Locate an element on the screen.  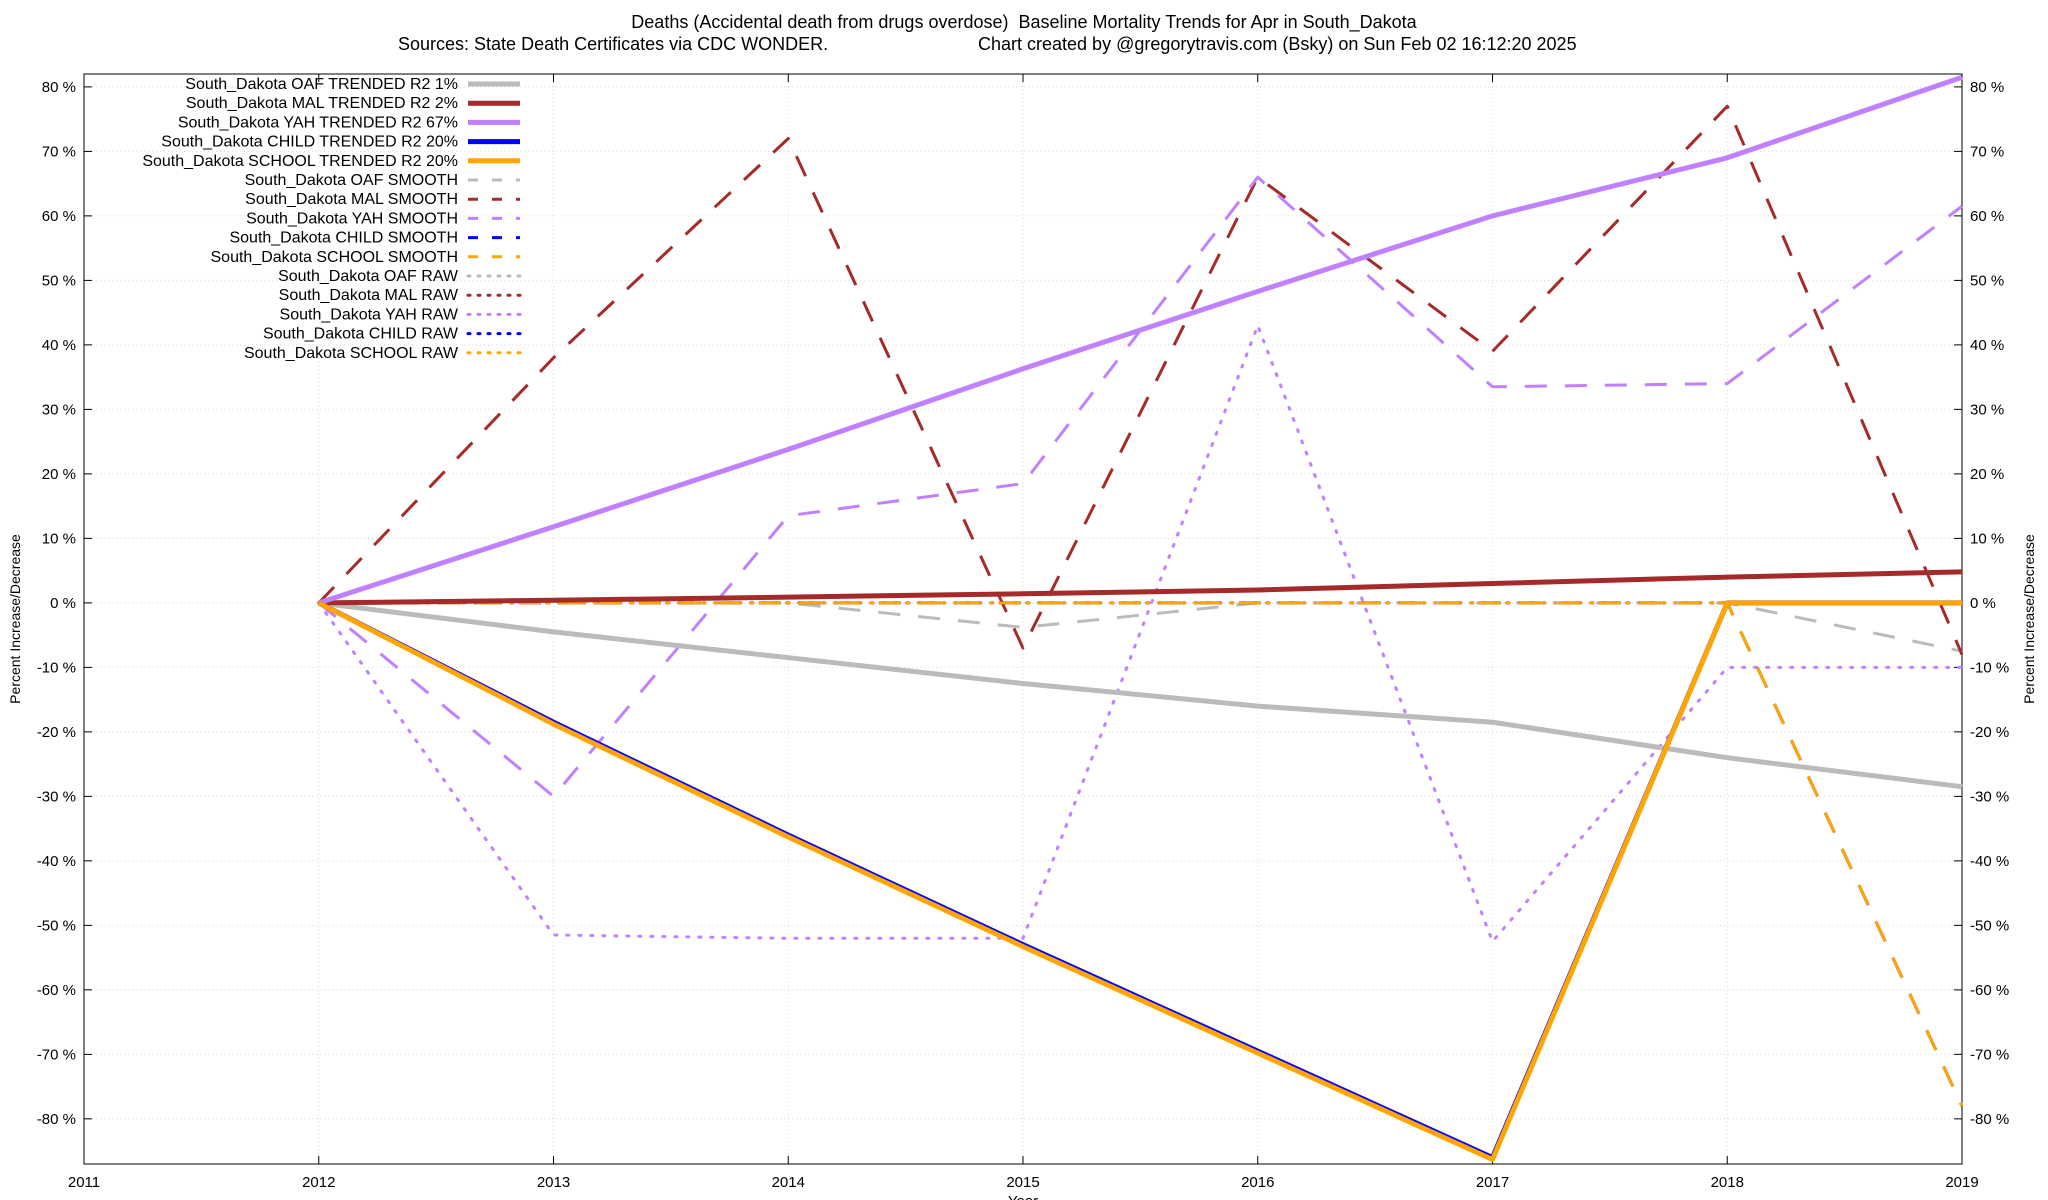
y-tick-label-left: 60 % is located at coordinates (59, 216).